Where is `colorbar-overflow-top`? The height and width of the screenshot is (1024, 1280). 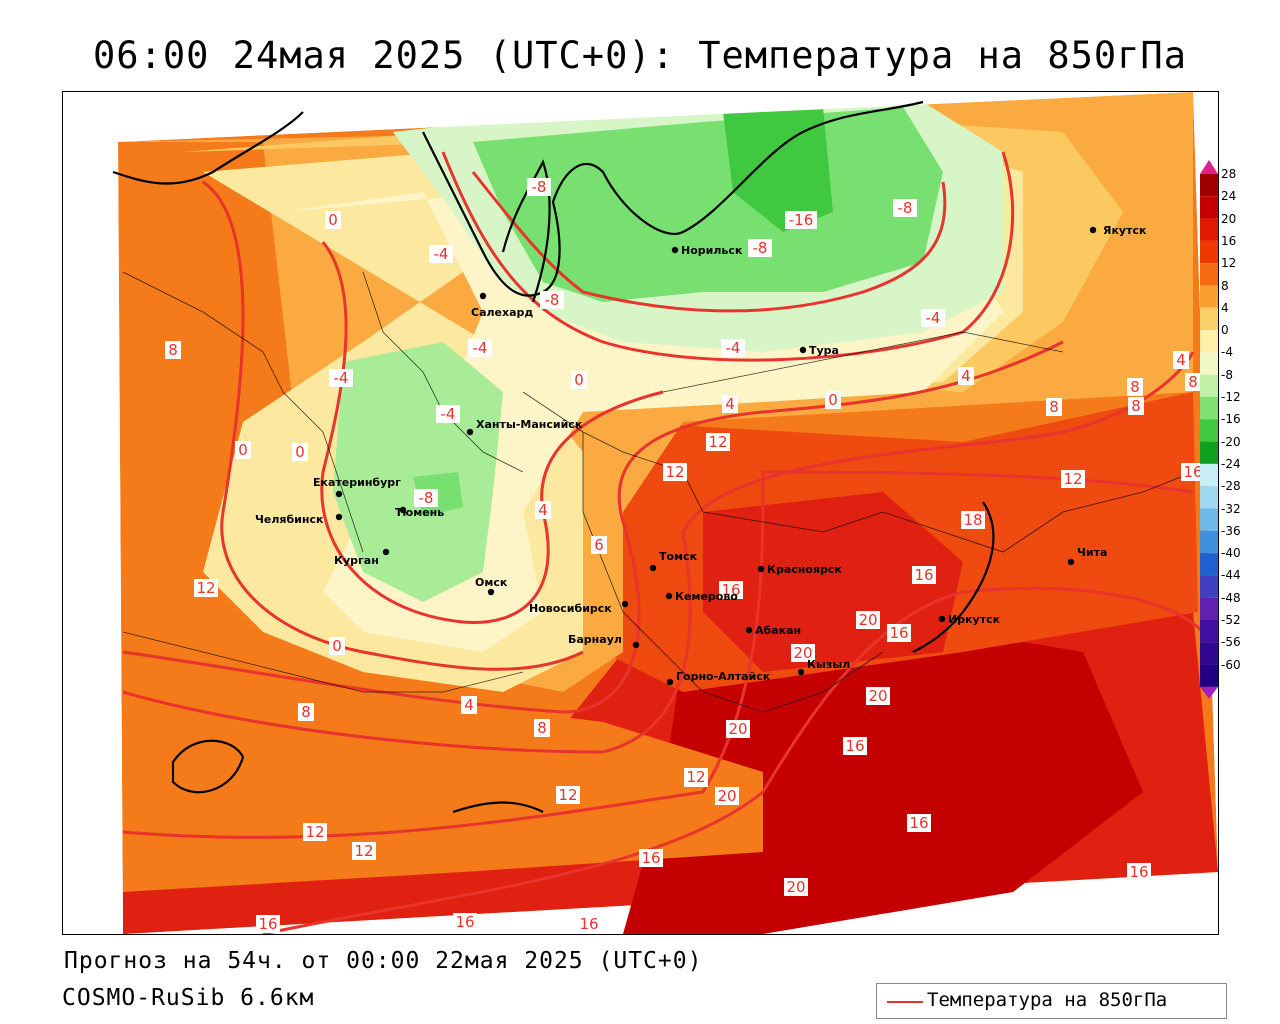 colorbar-overflow-top is located at coordinates (1209, 167).